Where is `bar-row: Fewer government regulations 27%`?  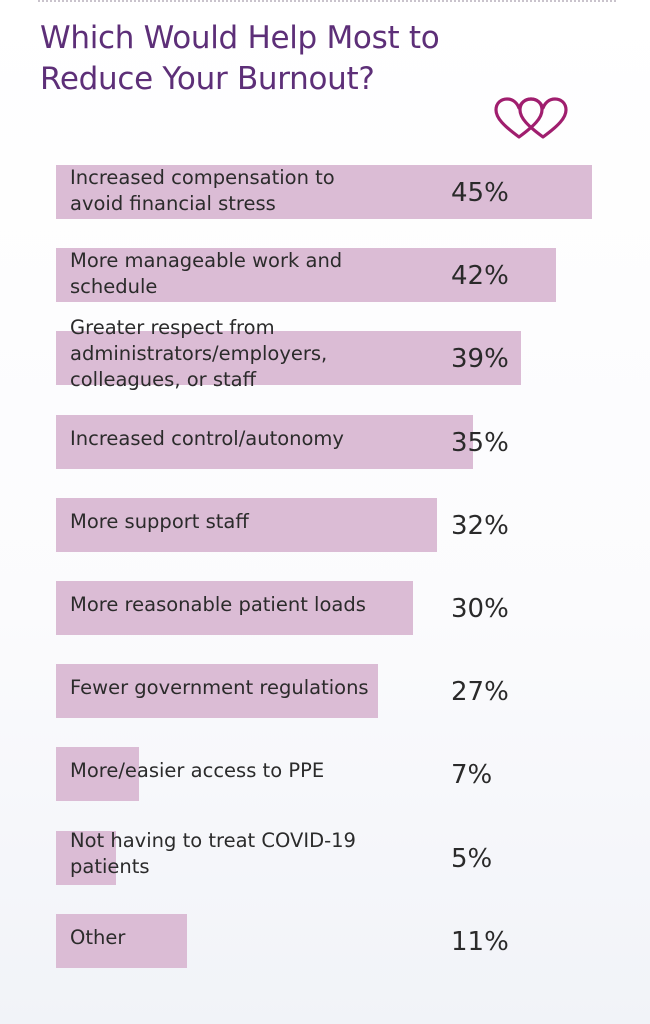 bar-row: Fewer government regulations 27% is located at coordinates (325, 691).